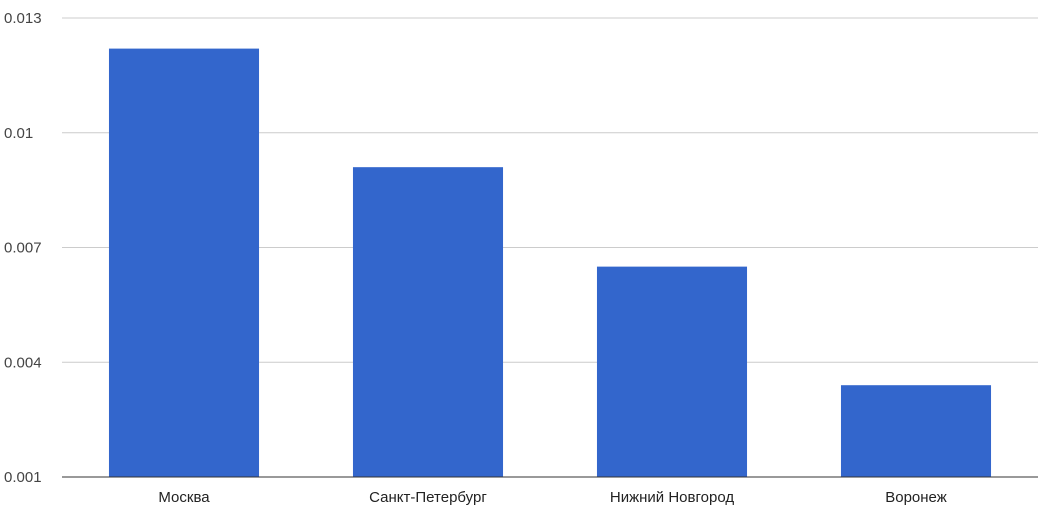 The height and width of the screenshot is (519, 1054). I want to click on x-category-label: Москва, so click(184, 497).